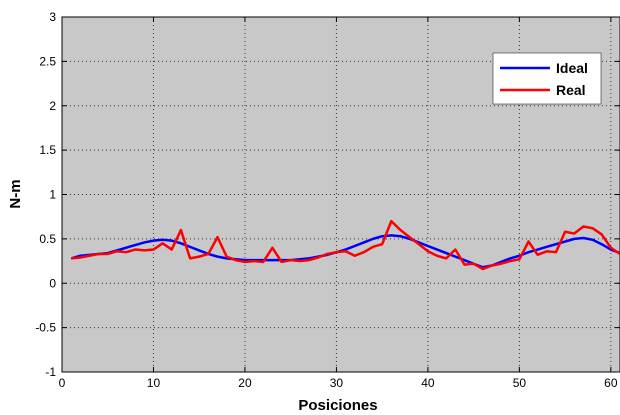 The width and height of the screenshot is (620, 415). What do you see at coordinates (47, 61) in the screenshot?
I see `y-tick-label: 2.5` at bounding box center [47, 61].